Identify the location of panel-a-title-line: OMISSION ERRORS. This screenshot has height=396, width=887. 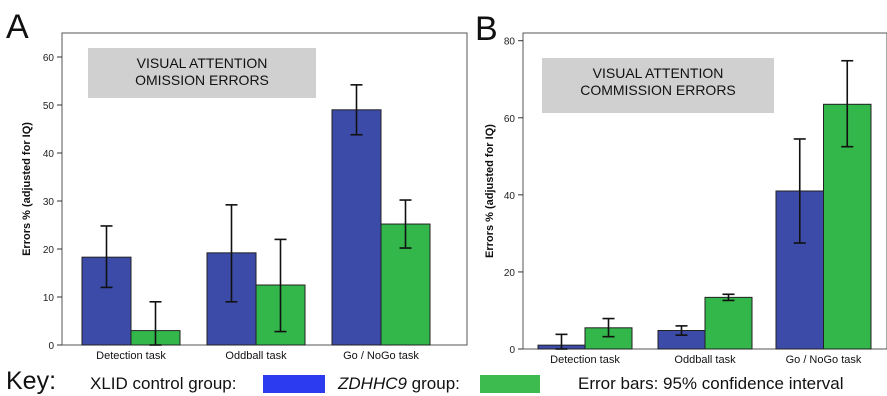
(202, 80).